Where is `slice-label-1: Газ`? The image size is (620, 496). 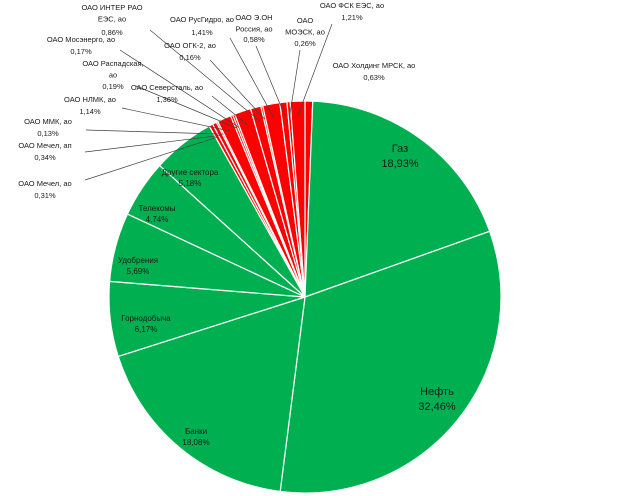 slice-label-1: Газ is located at coordinates (400, 149).